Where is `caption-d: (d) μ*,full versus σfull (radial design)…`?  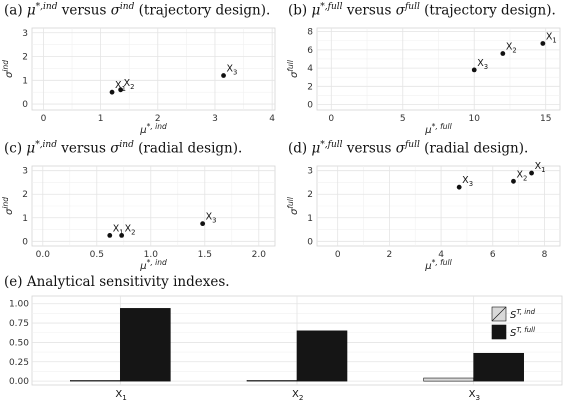 caption-d: (d) μ*,full versus σfull (radial design)… is located at coordinates (408, 148).